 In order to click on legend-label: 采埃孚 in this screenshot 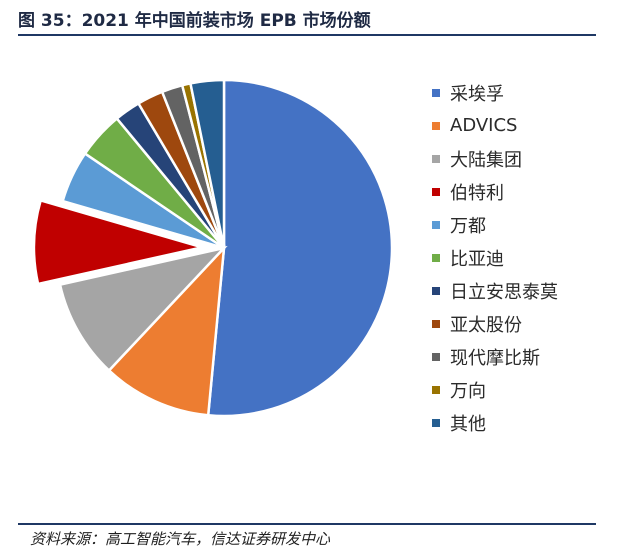, I will do `click(477, 94)`.